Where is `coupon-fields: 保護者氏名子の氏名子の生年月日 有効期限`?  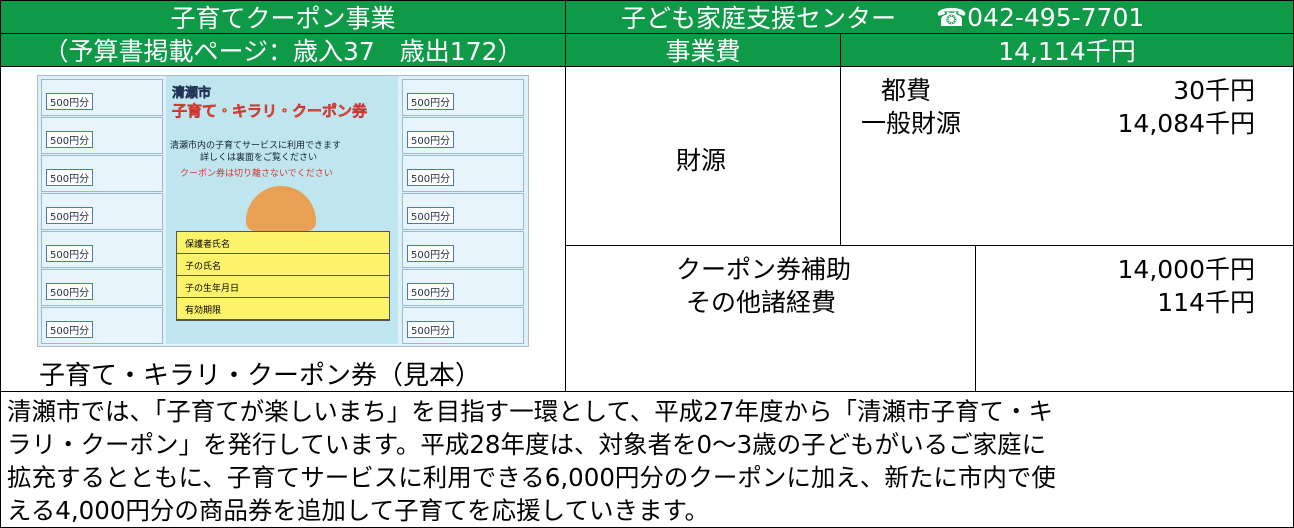 coupon-fields: 保護者氏名子の氏名子の生年月日 有効期限 is located at coordinates (283, 276).